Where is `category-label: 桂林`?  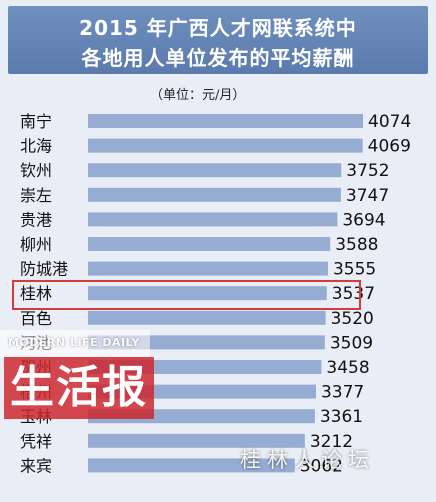 category-label: 桂林 is located at coordinates (36, 293).